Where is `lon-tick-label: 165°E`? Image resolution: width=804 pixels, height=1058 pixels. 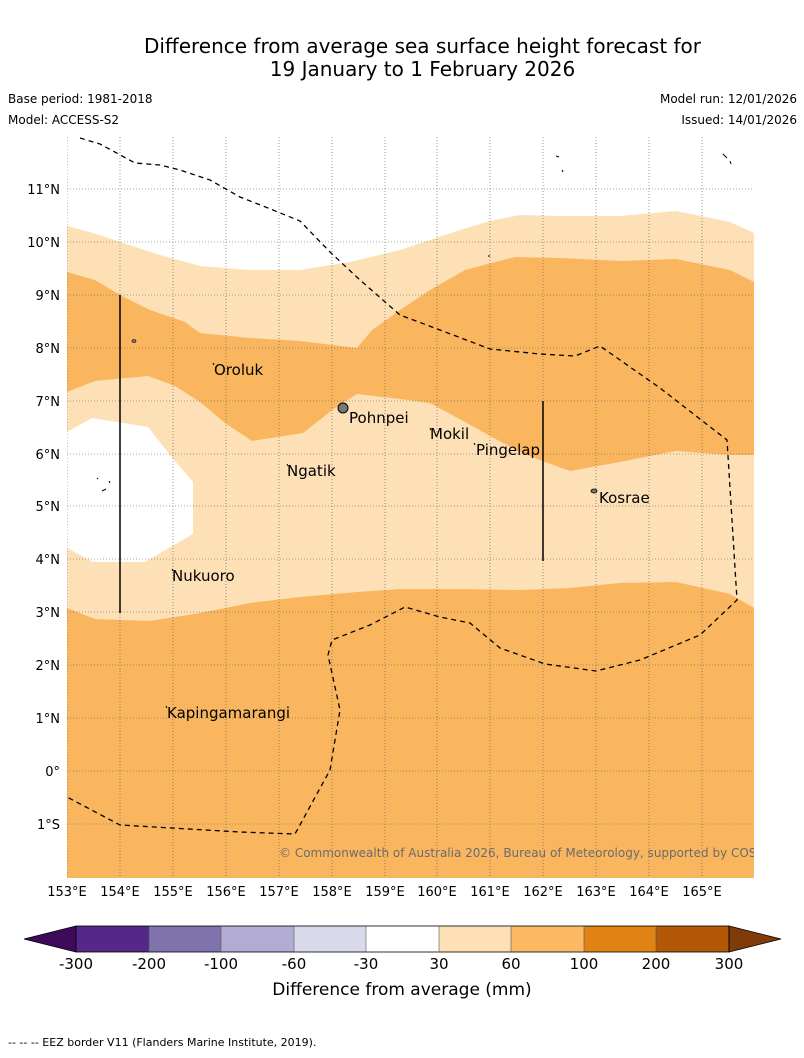 lon-tick-label: 165°E is located at coordinates (702, 892).